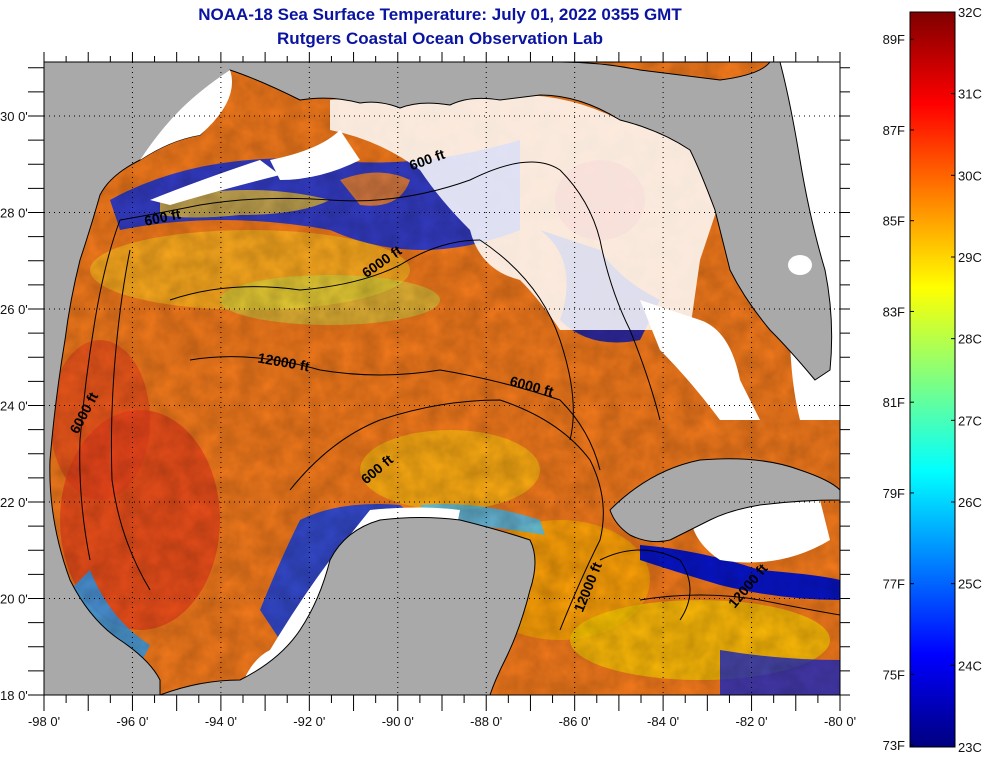  What do you see at coordinates (970, 94) in the screenshot?
I see `celsius-tick-label: 31C` at bounding box center [970, 94].